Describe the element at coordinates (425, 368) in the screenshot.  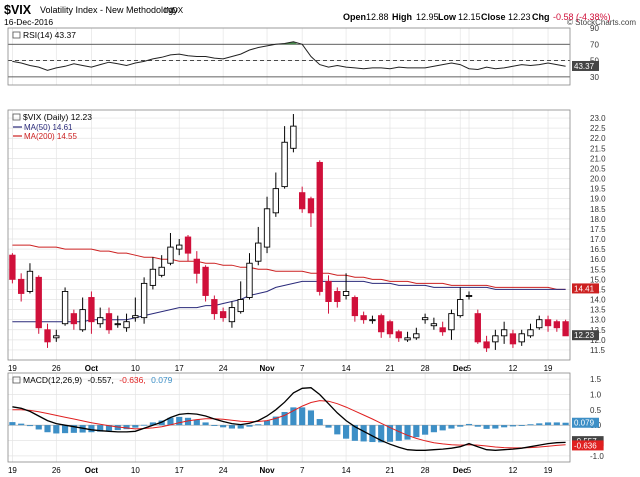
I see `price-xtick-10: 28` at that location.